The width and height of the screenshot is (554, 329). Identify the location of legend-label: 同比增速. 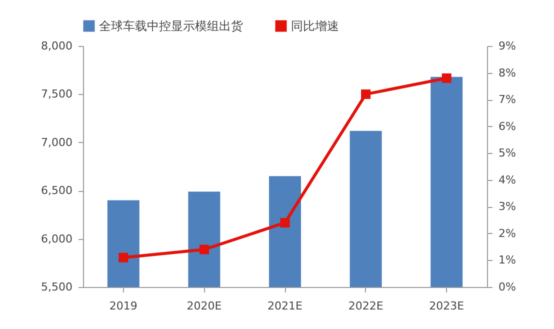
(315, 26).